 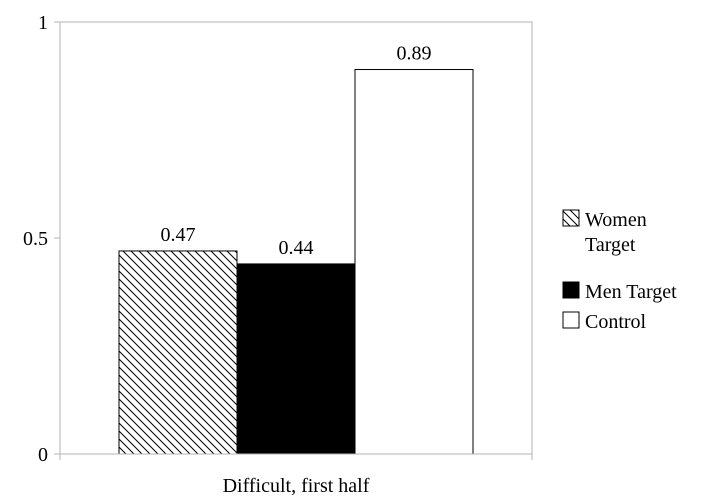 What do you see at coordinates (178, 352) in the screenshot?
I see `bar-women-target` at bounding box center [178, 352].